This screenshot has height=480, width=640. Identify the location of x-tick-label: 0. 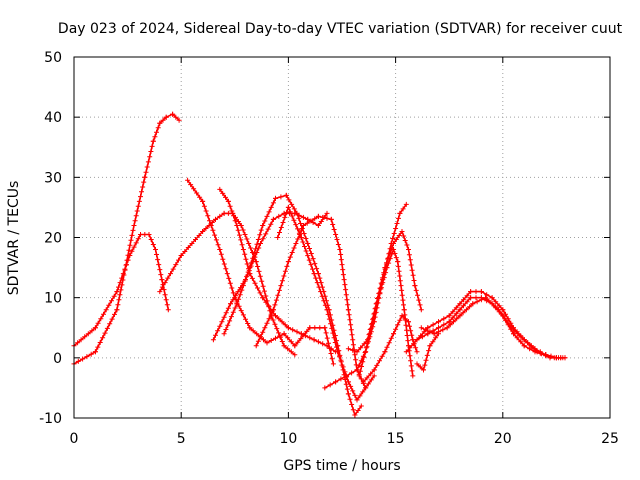
(74, 439).